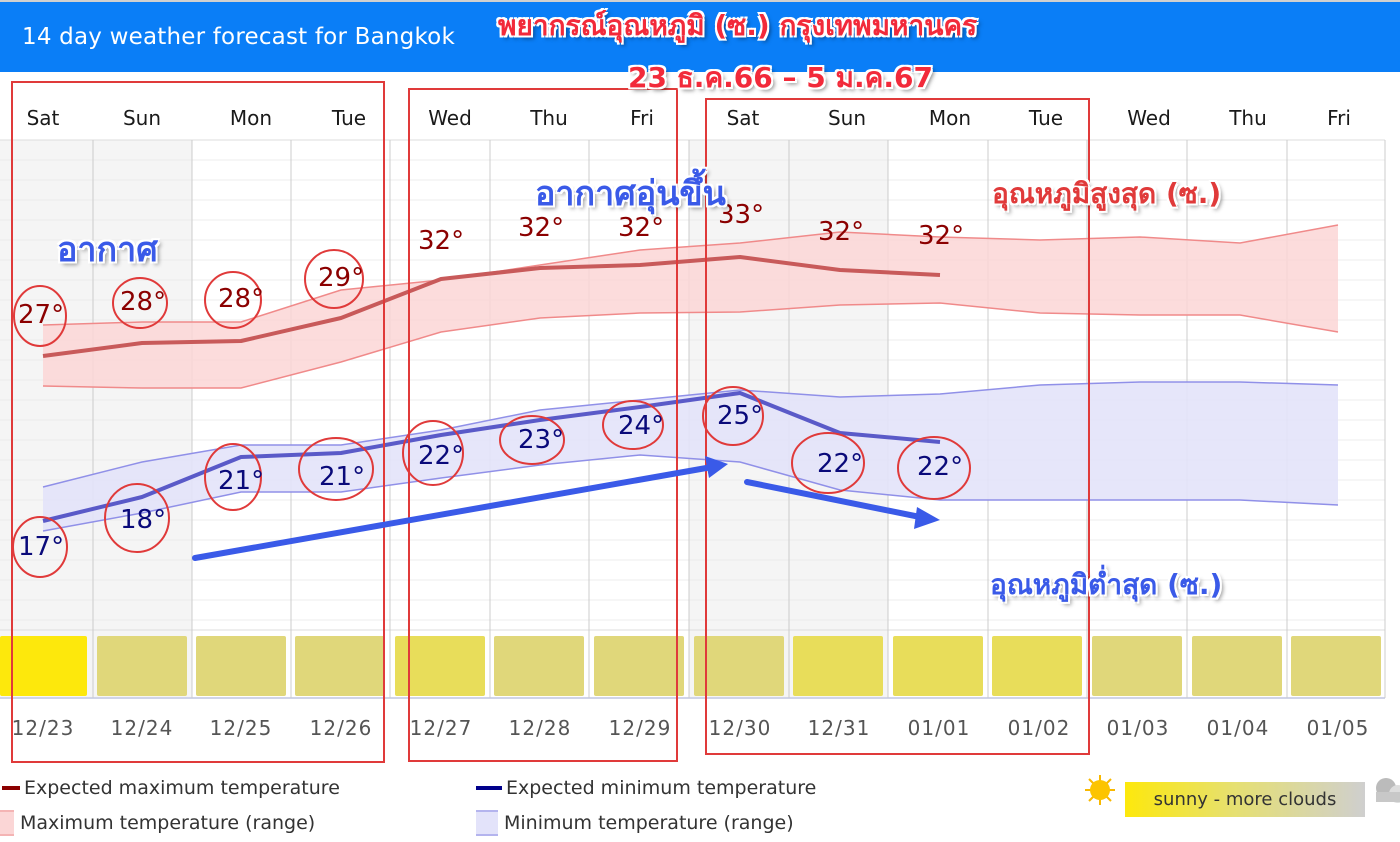 Image resolution: width=1400 pixels, height=842 pixels. I want to click on date-label: 01/04, so click(1238, 728).